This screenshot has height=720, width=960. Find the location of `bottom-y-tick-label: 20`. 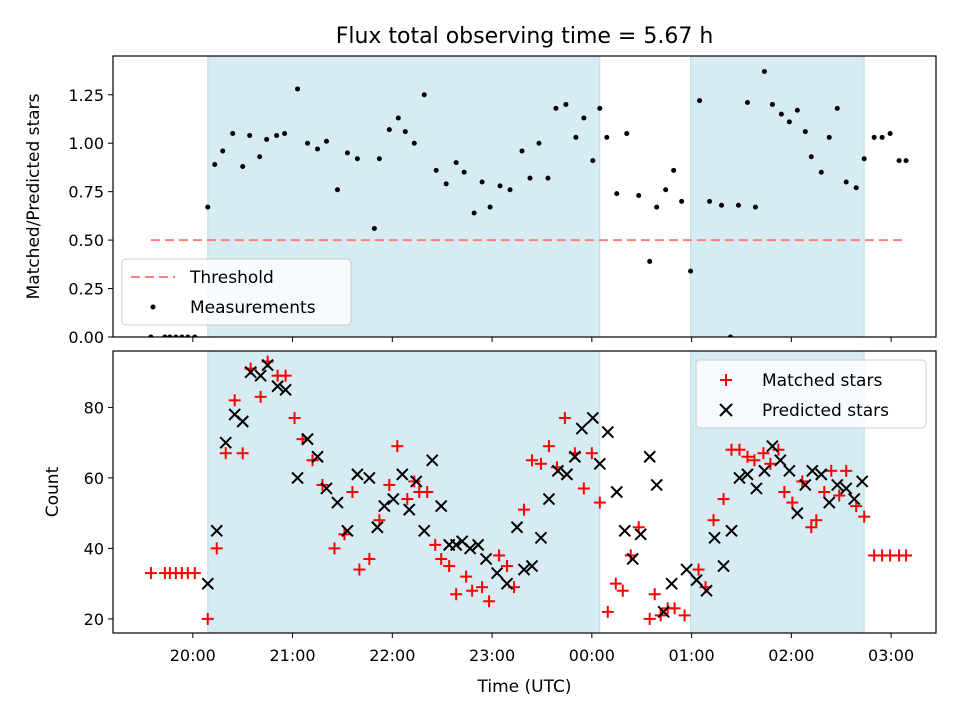

bottom-y-tick-label: 20 is located at coordinates (94, 619).